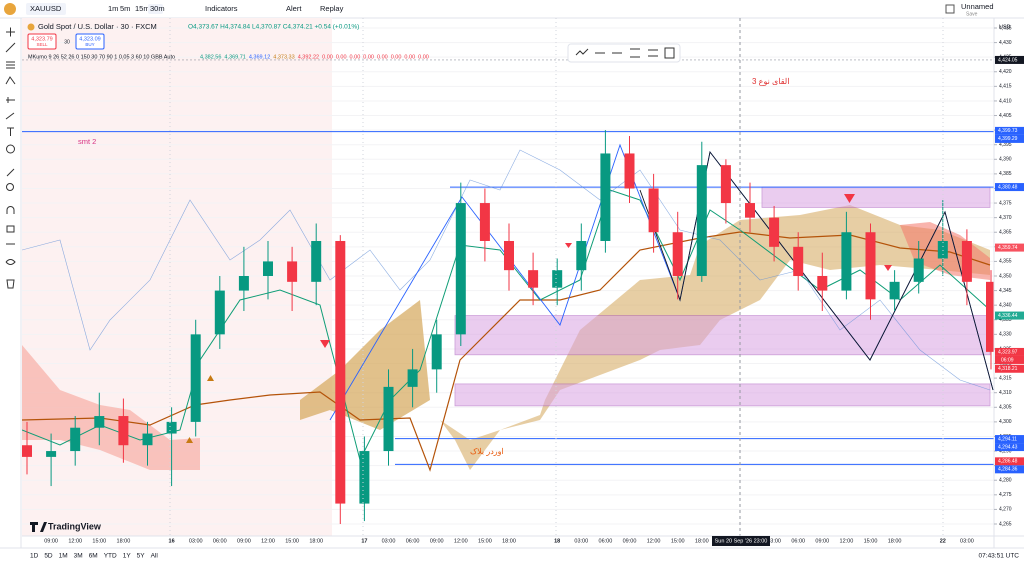 Image resolution: width=1024 pixels, height=565 pixels. Describe the element at coordinates (10, 172) in the screenshot. I see `ruler-tool` at that location.